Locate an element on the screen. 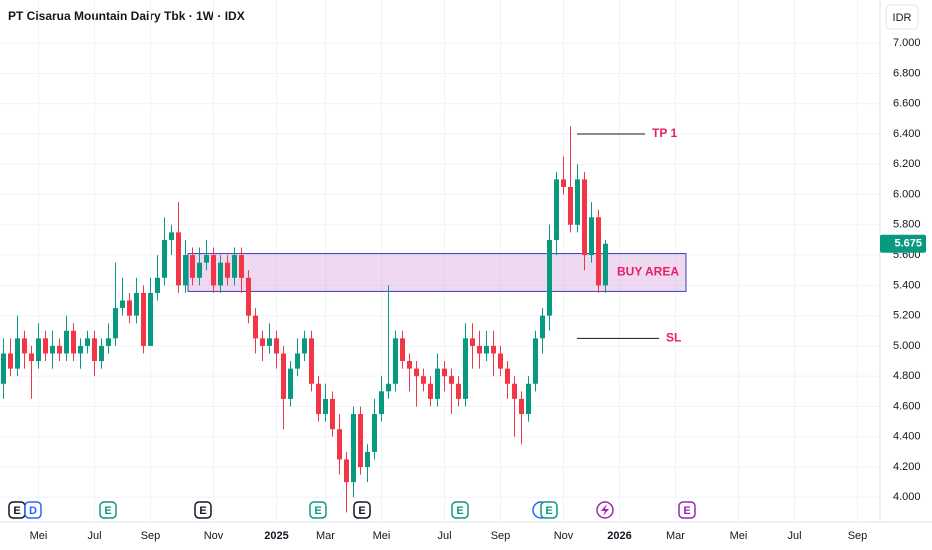  x-tick-label: Mar is located at coordinates (325, 536).